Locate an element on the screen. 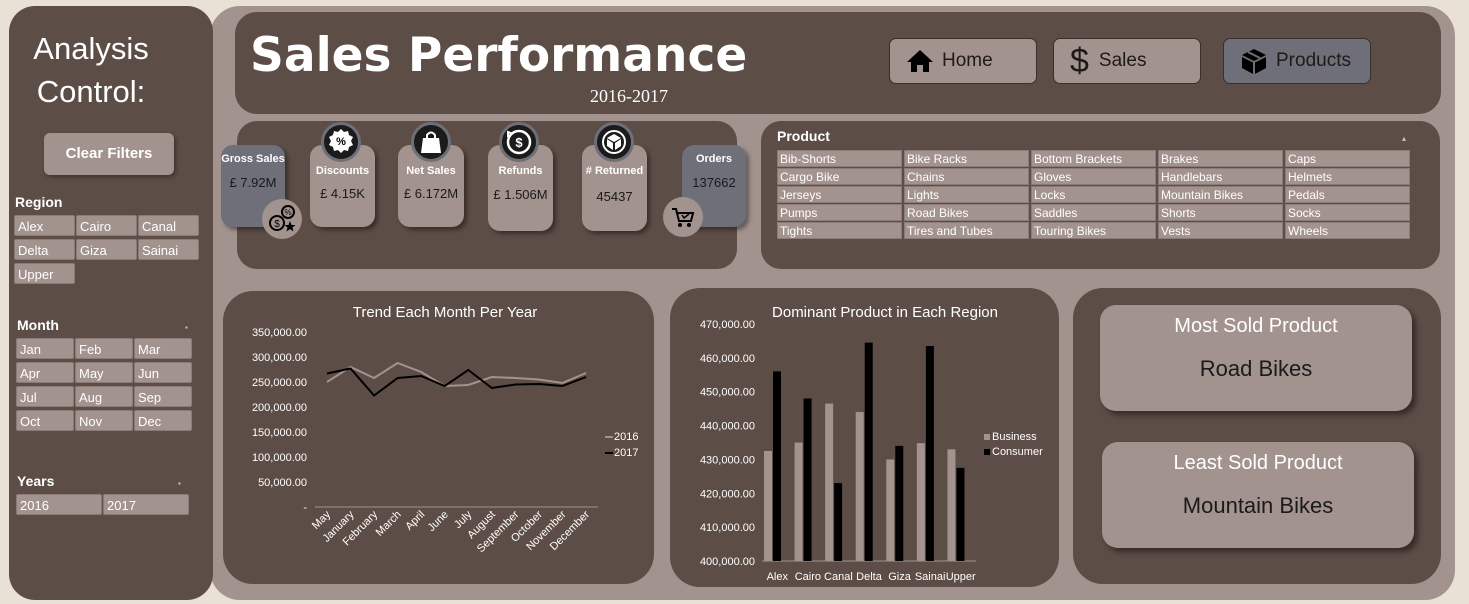 This screenshot has width=1469, height=604. page-title: Sales Performance is located at coordinates (499, 55).